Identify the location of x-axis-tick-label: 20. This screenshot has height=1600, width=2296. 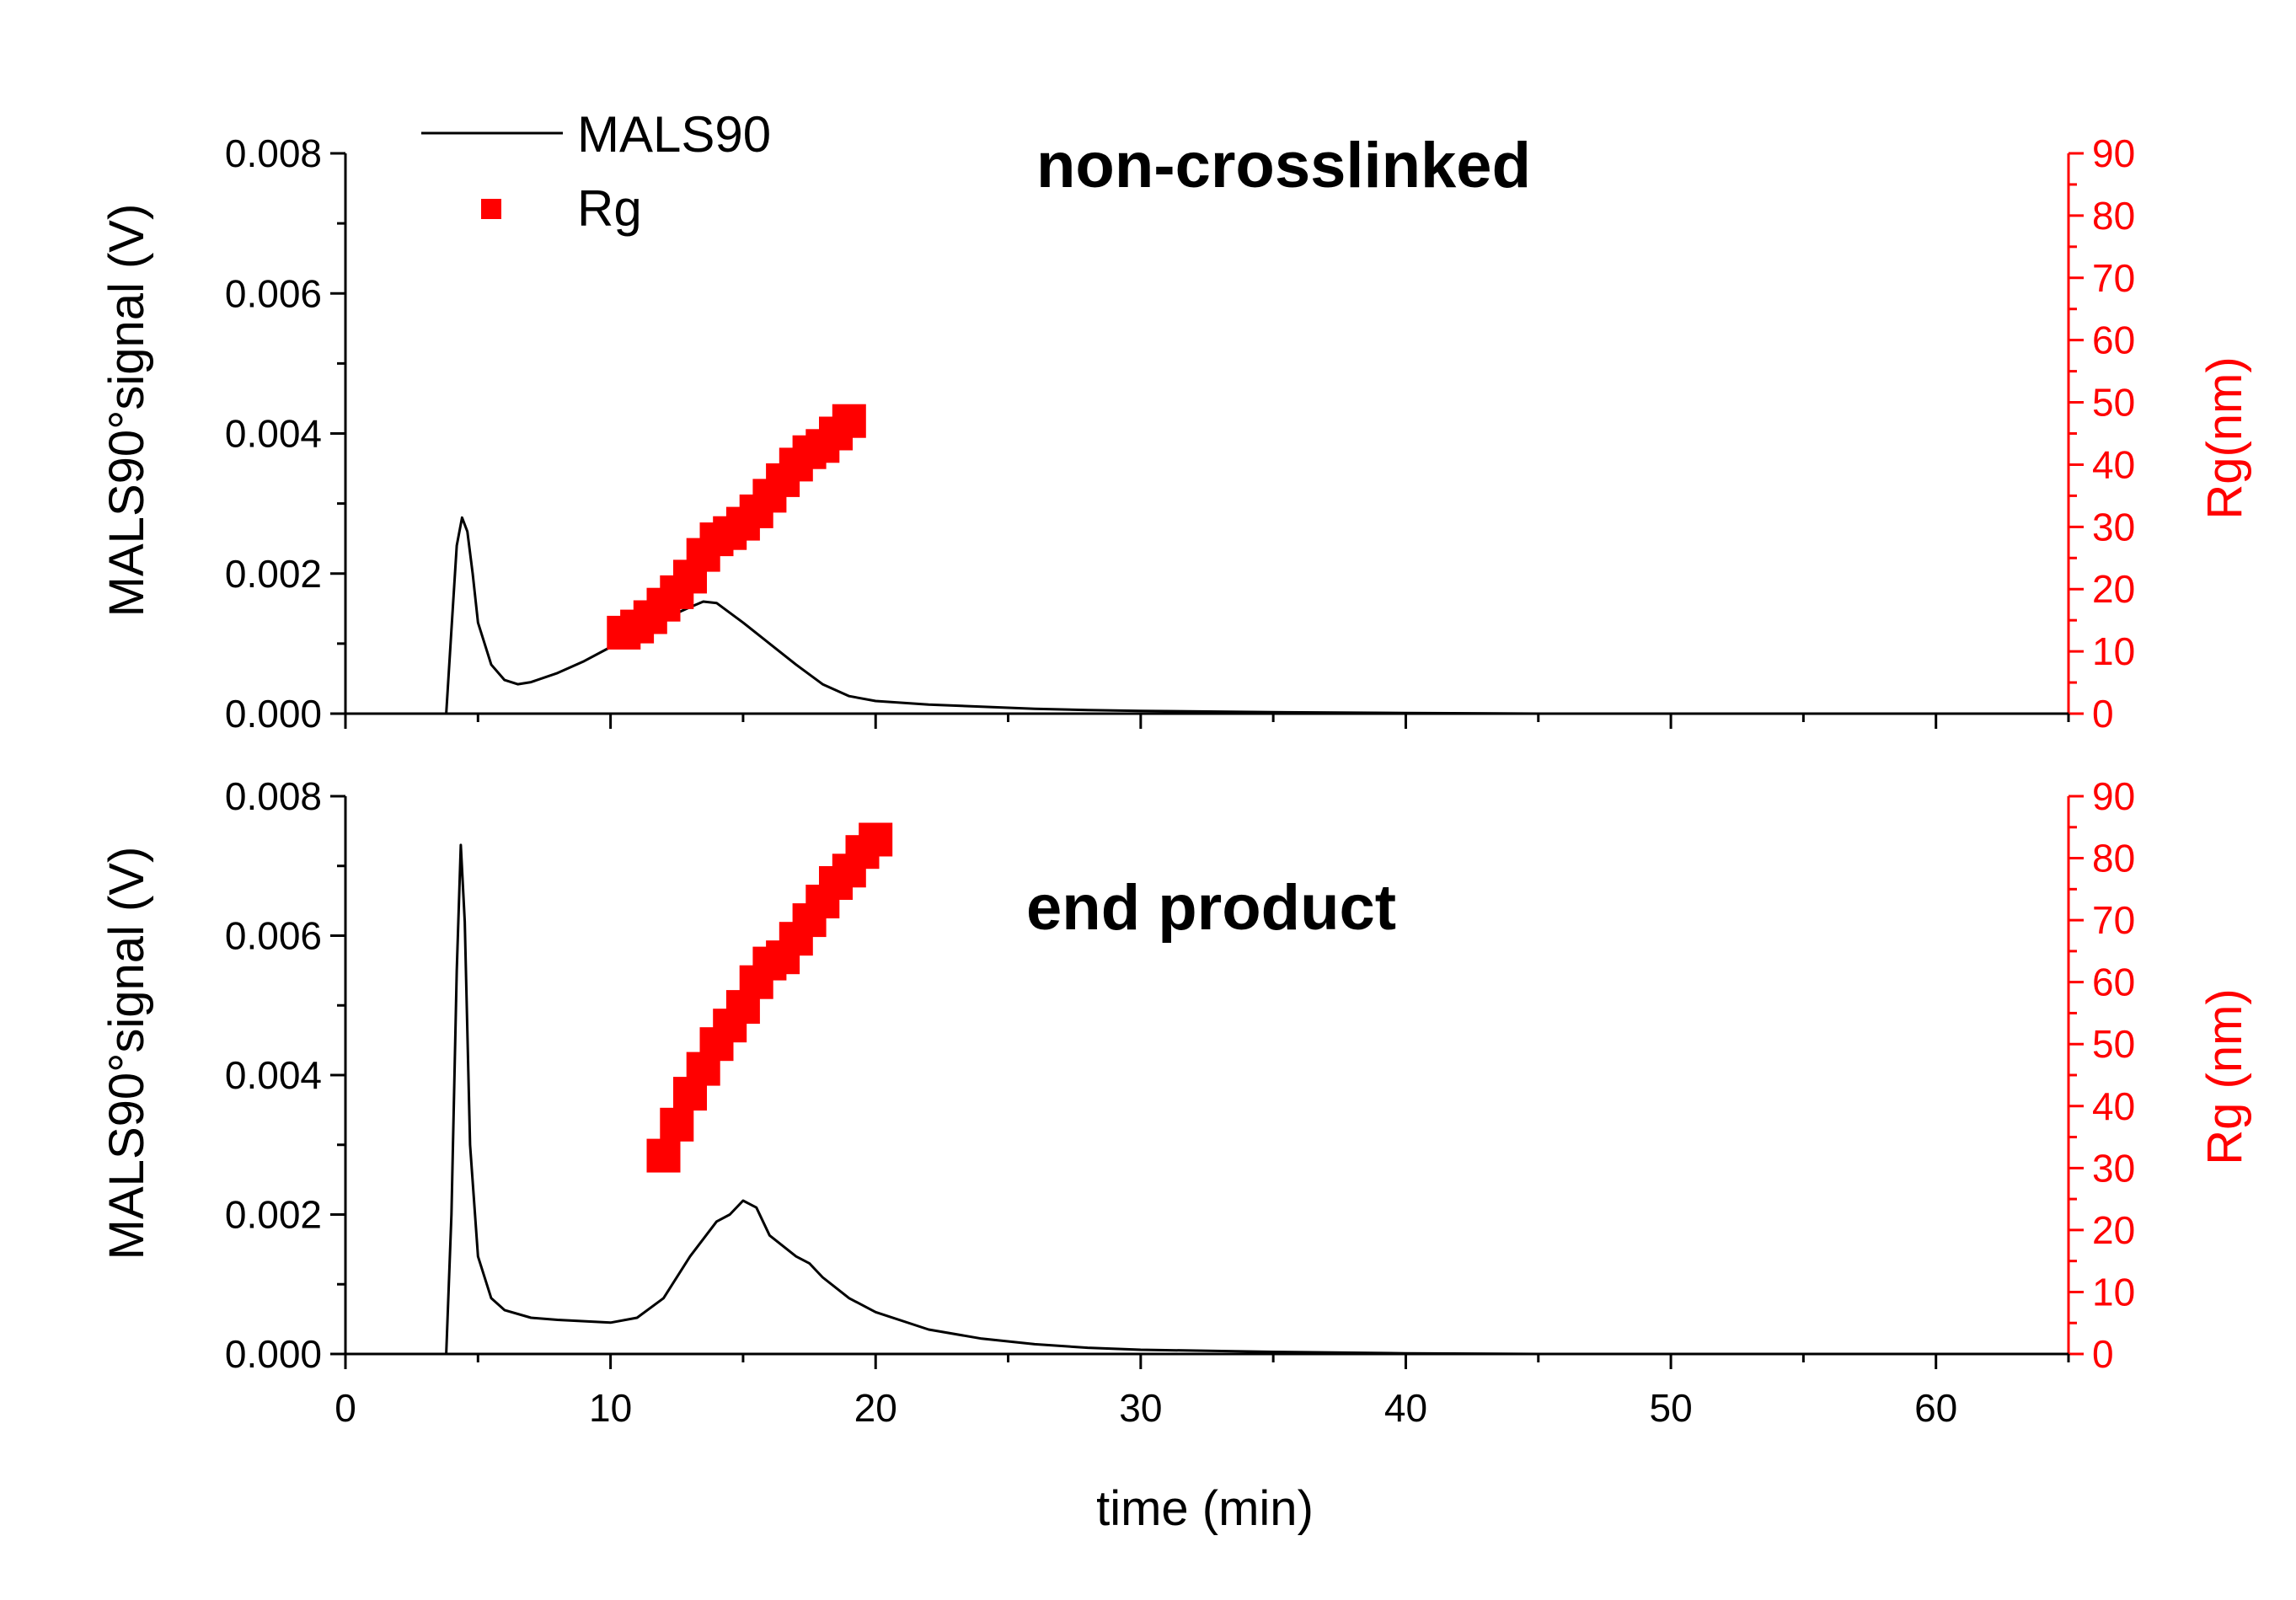
(875, 1408).